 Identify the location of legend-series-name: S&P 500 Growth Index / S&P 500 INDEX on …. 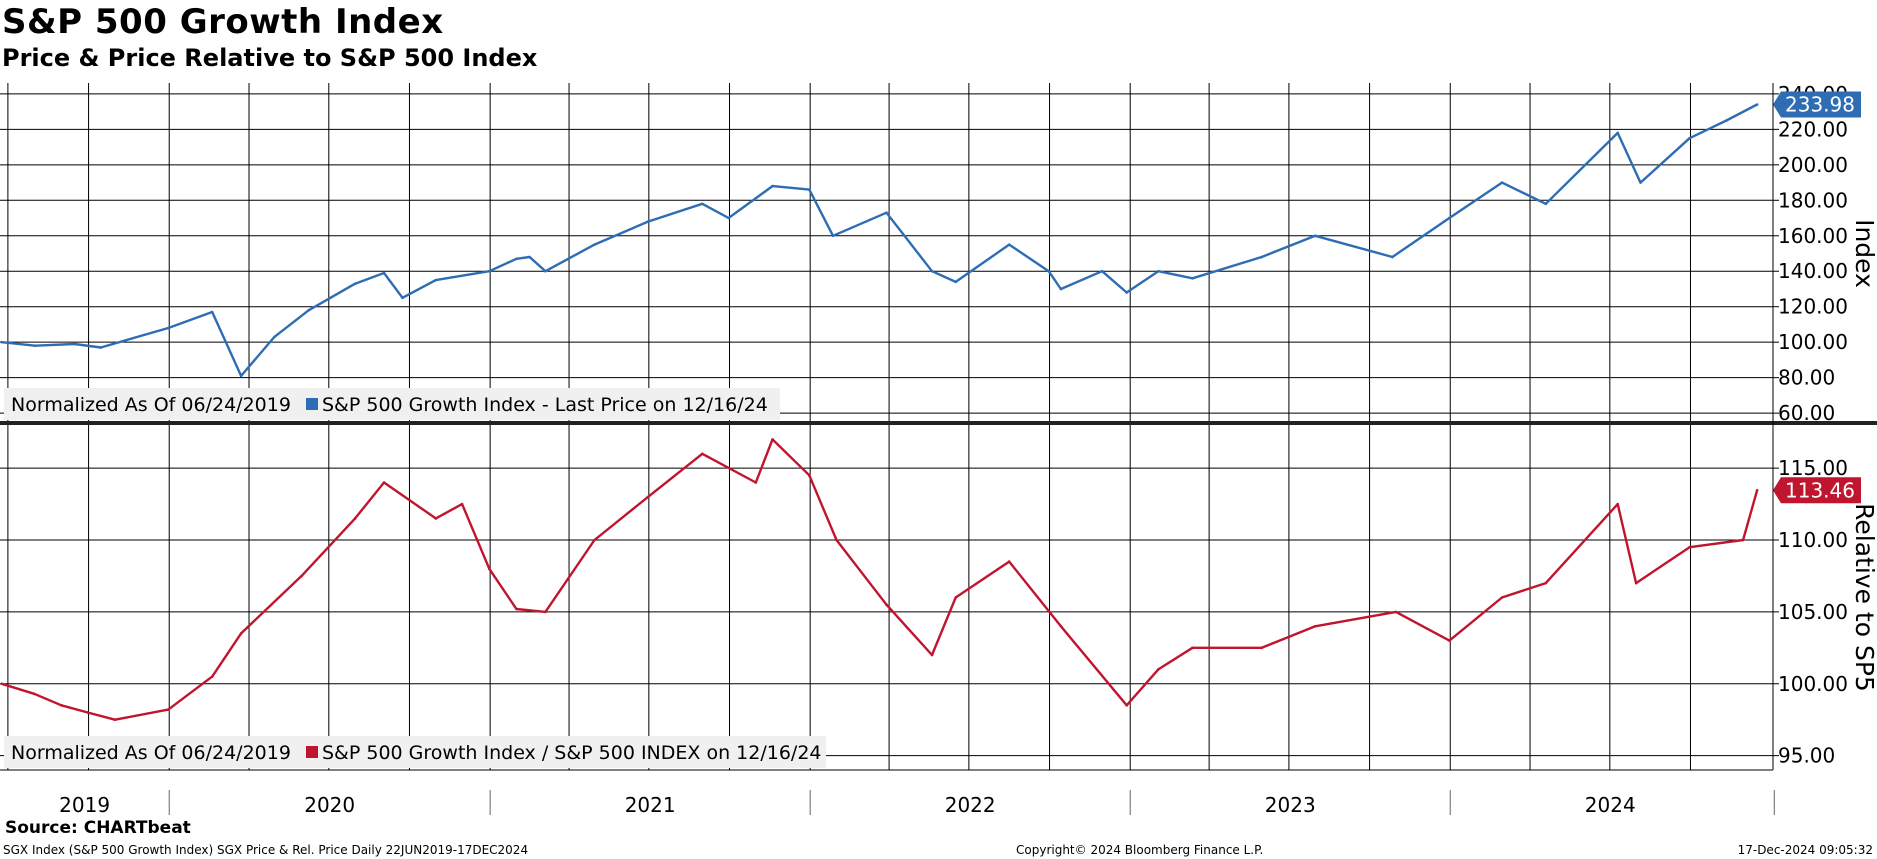
(572, 753).